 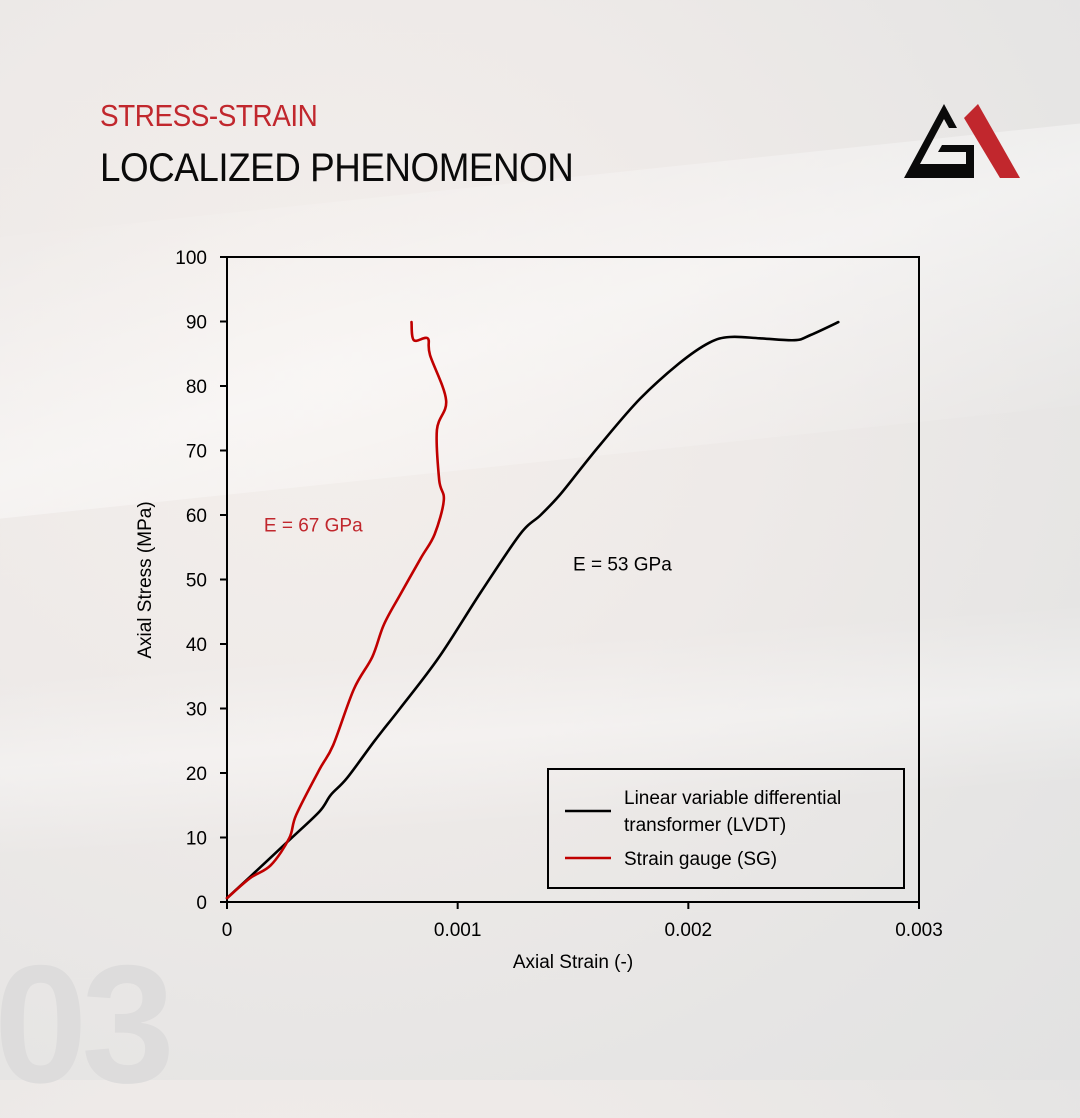 What do you see at coordinates (196, 710) in the screenshot?
I see `y-tick-label: 30` at bounding box center [196, 710].